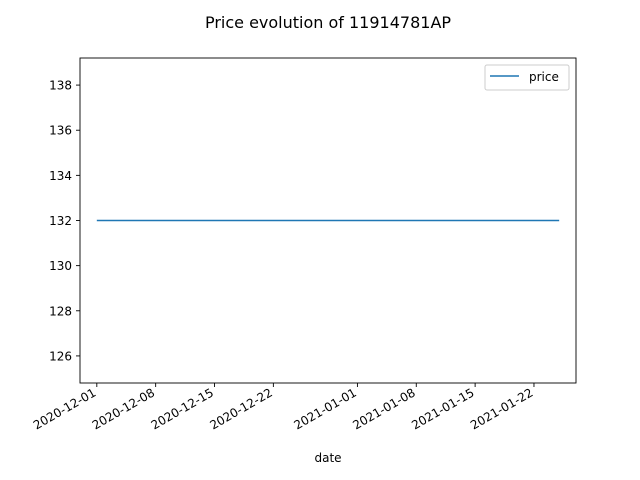 The height and width of the screenshot is (480, 640). I want to click on x-axis-label: date, so click(327, 458).